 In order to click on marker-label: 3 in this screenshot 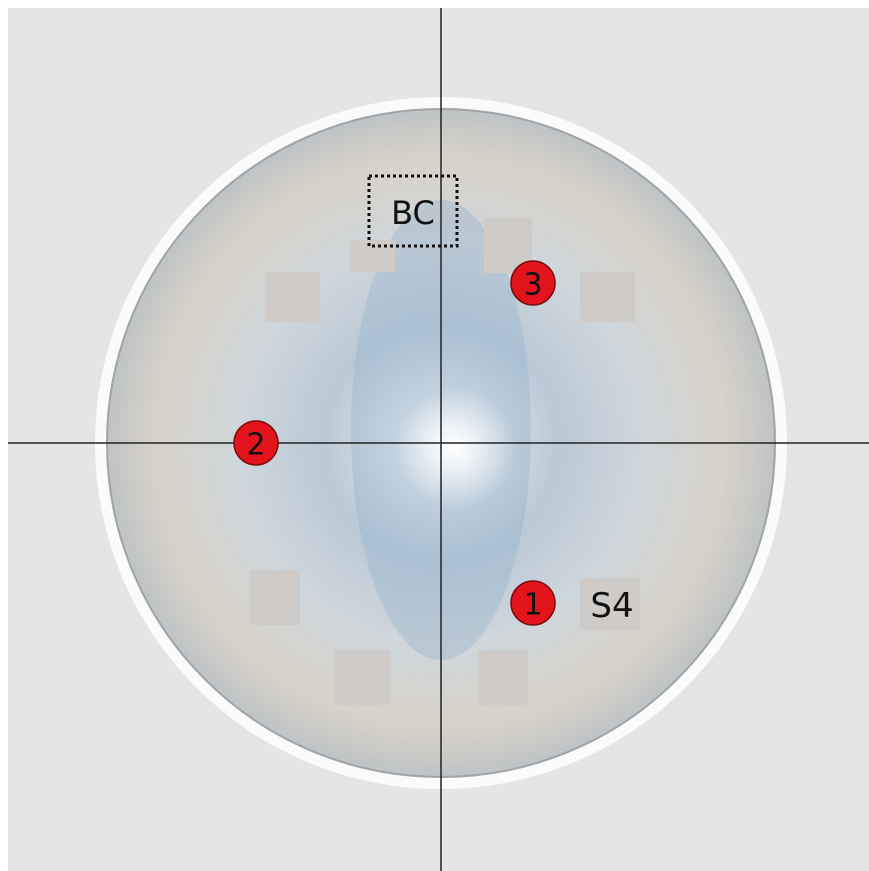, I will do `click(532, 285)`.